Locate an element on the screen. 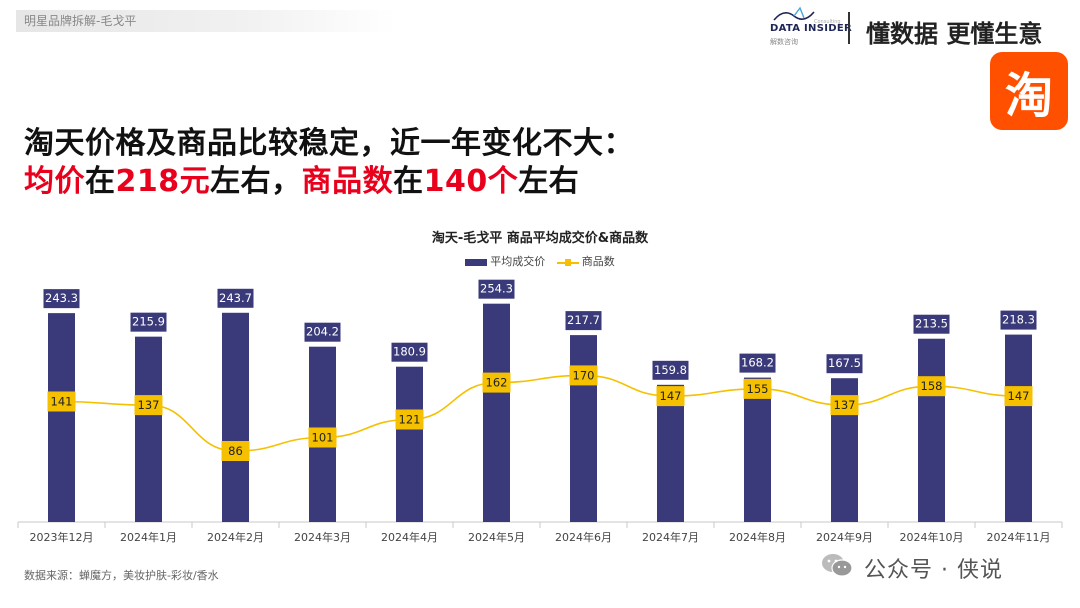  x-tick-label: 2024年9月 is located at coordinates (844, 537).